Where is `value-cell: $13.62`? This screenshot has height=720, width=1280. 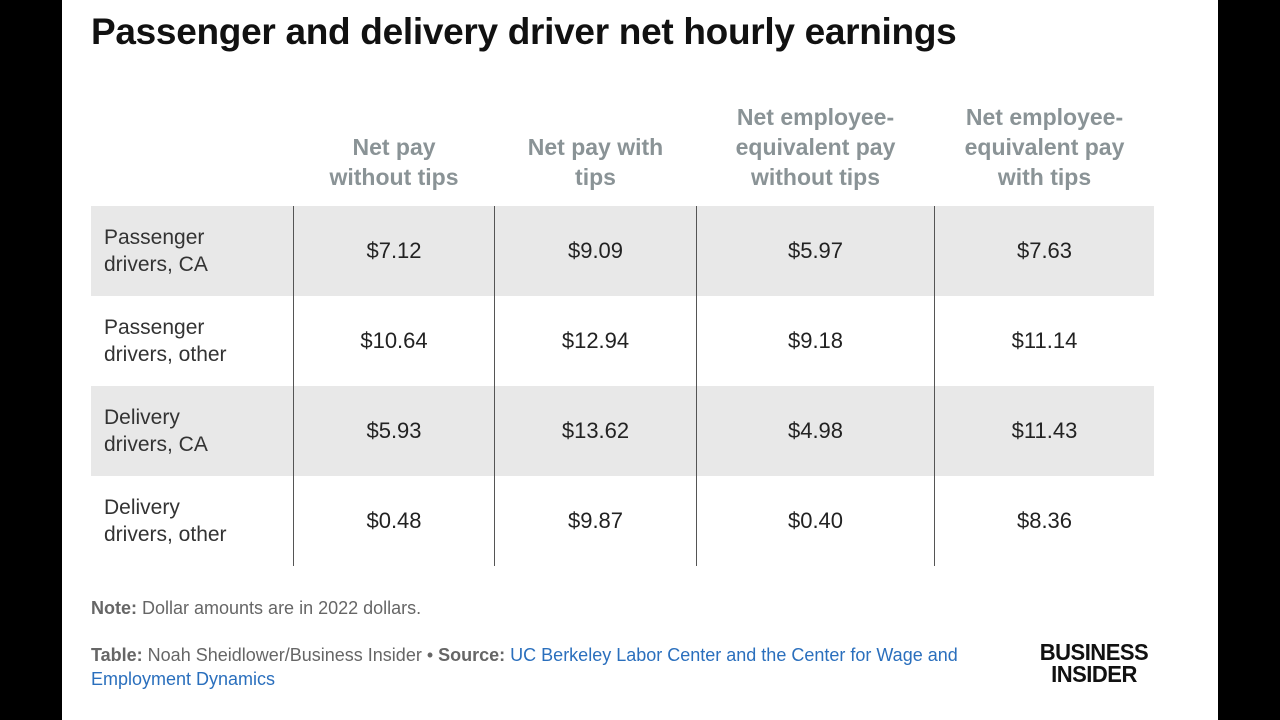 value-cell: $13.62 is located at coordinates (595, 430).